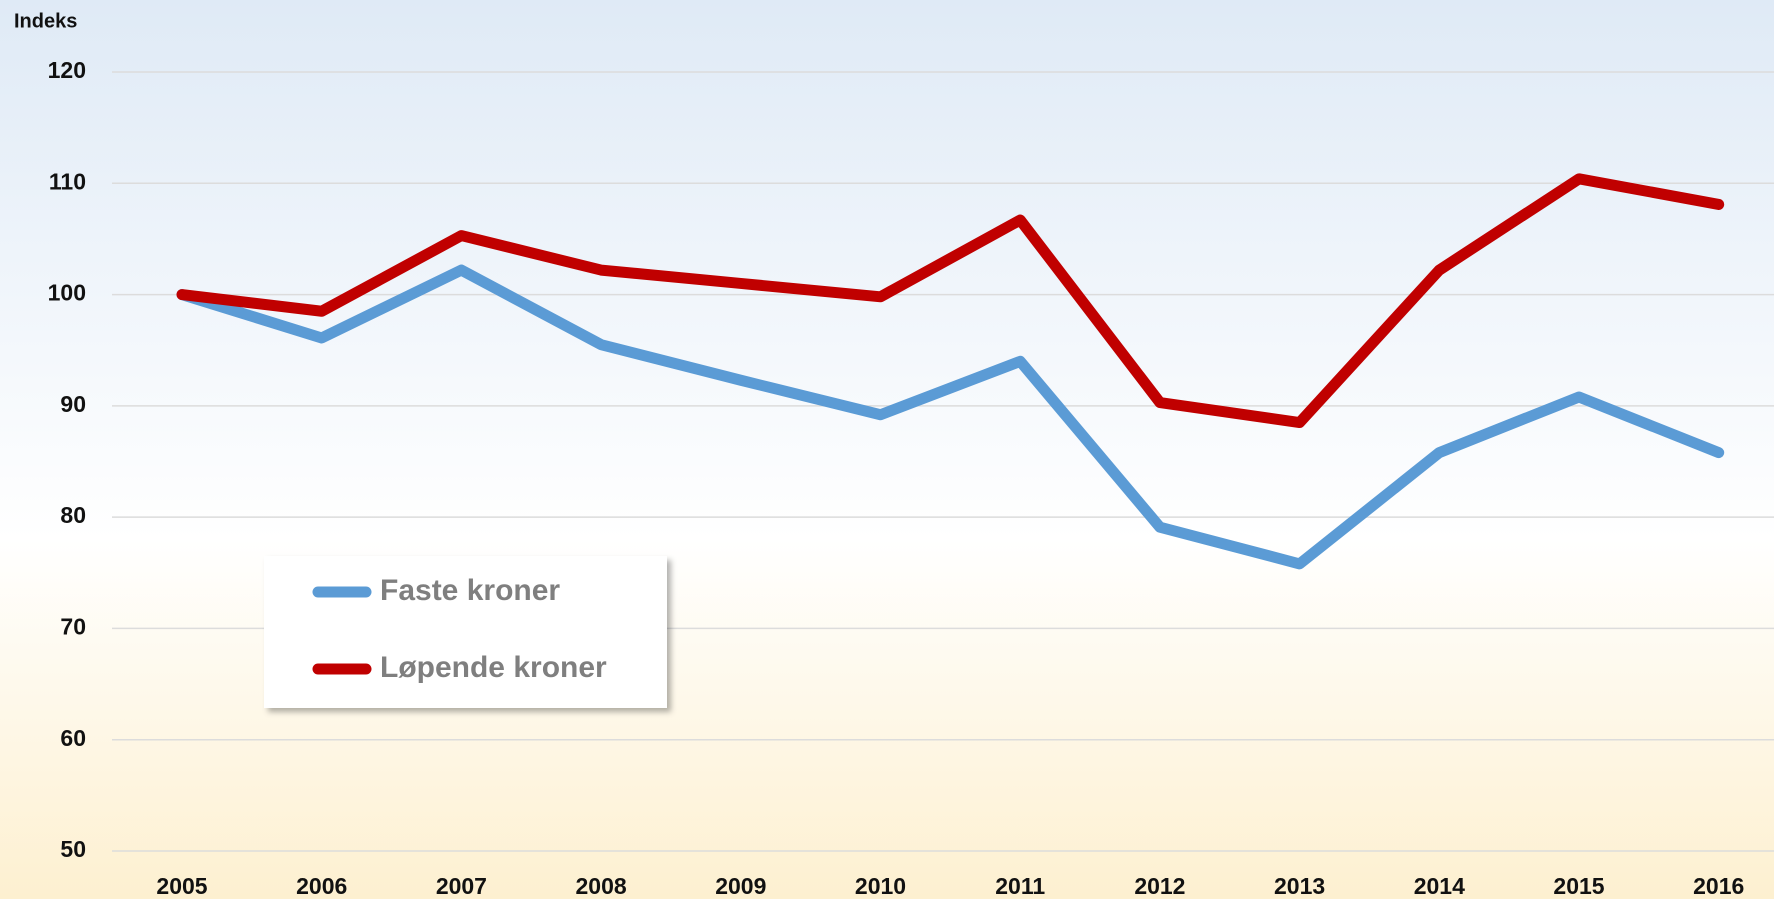 The image size is (1774, 899). Describe the element at coordinates (321, 886) in the screenshot. I see `x-tick-label: 2006` at that location.